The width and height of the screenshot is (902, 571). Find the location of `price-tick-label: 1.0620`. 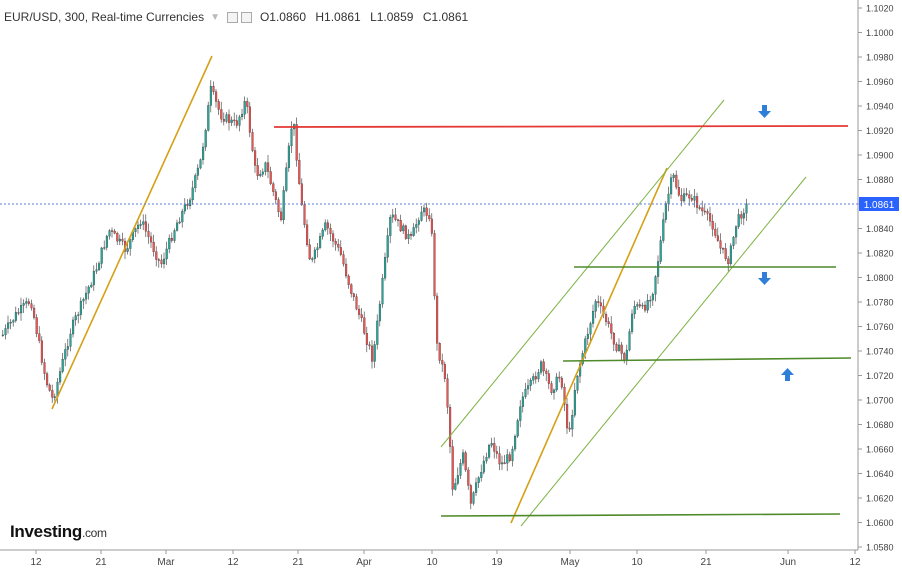

price-tick-label: 1.0620 is located at coordinates (880, 499).